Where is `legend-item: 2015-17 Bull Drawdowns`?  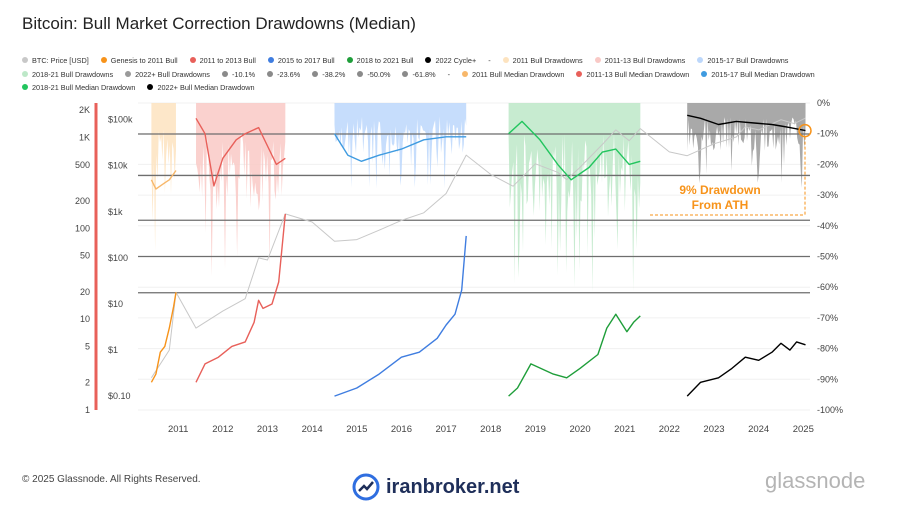
legend-item: 2015-17 Bull Drawdowns is located at coordinates (742, 61).